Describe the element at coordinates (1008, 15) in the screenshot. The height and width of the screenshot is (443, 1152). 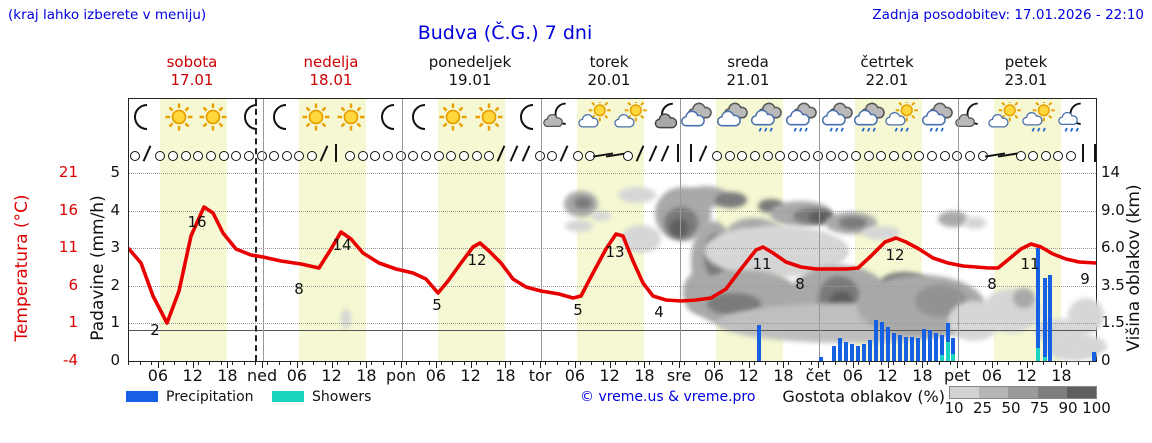
I see `last-update-text: Zadnja posodobitev: 17.01.2026 - 22:10` at that location.